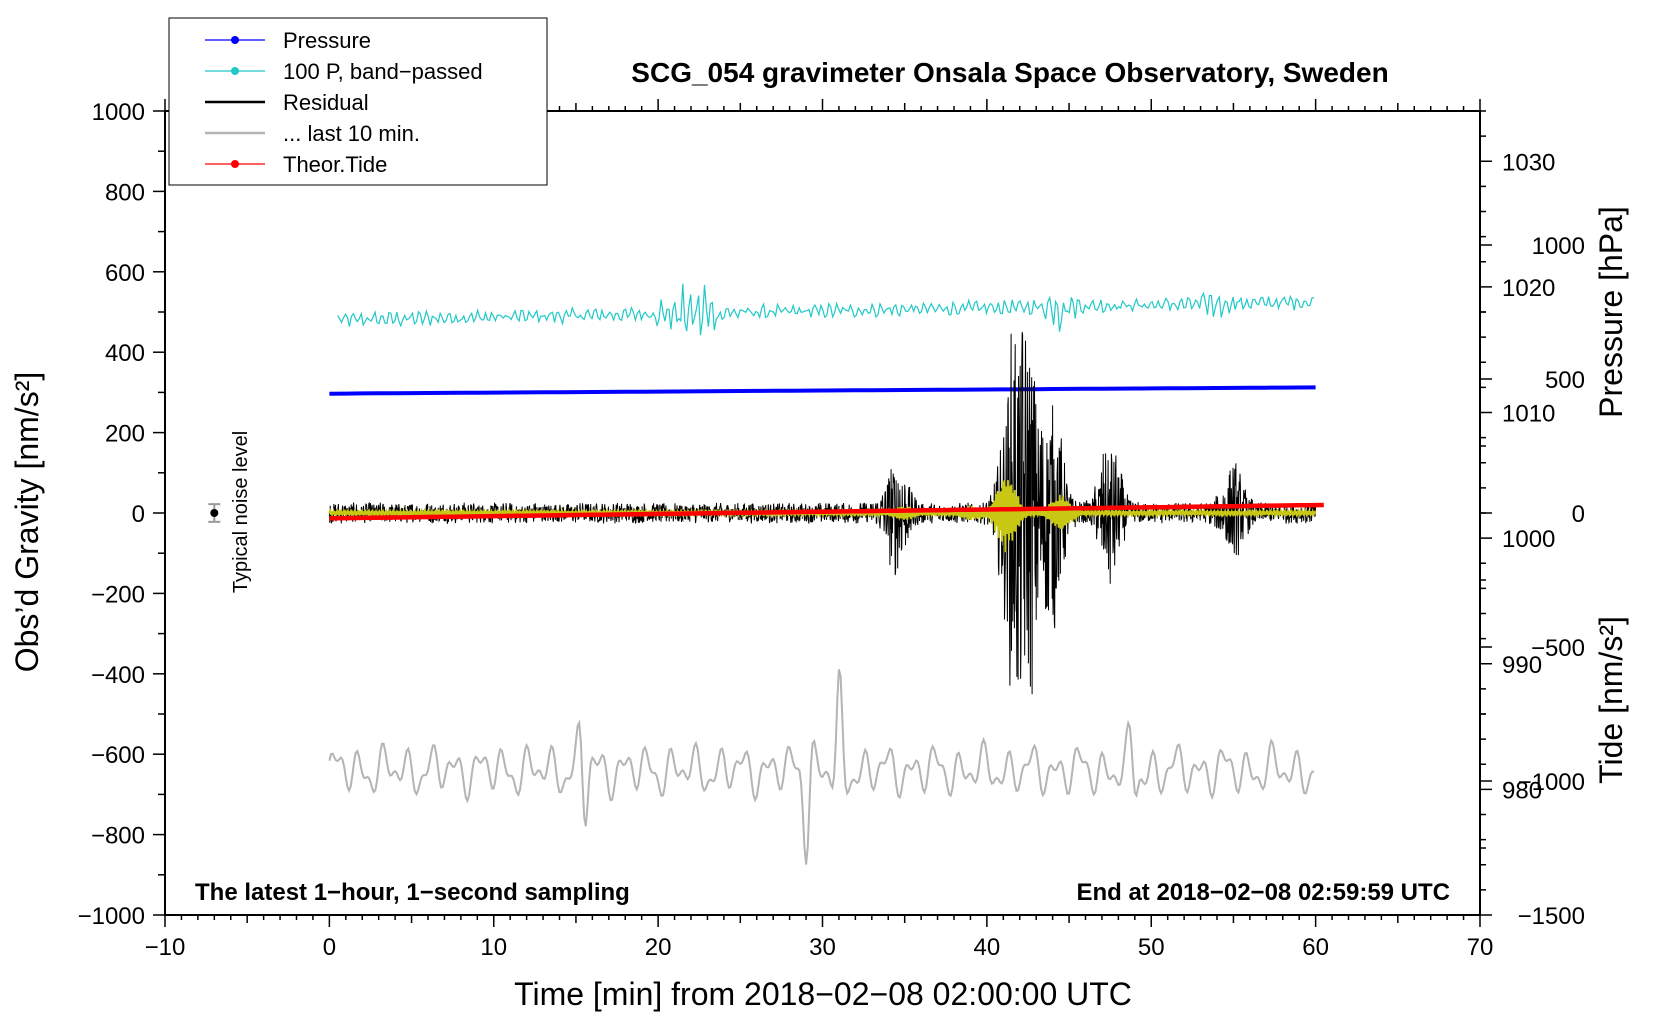 The width and height of the screenshot is (1660, 1020). I want to click on series-bandpassed-pressure, so click(826, 309).